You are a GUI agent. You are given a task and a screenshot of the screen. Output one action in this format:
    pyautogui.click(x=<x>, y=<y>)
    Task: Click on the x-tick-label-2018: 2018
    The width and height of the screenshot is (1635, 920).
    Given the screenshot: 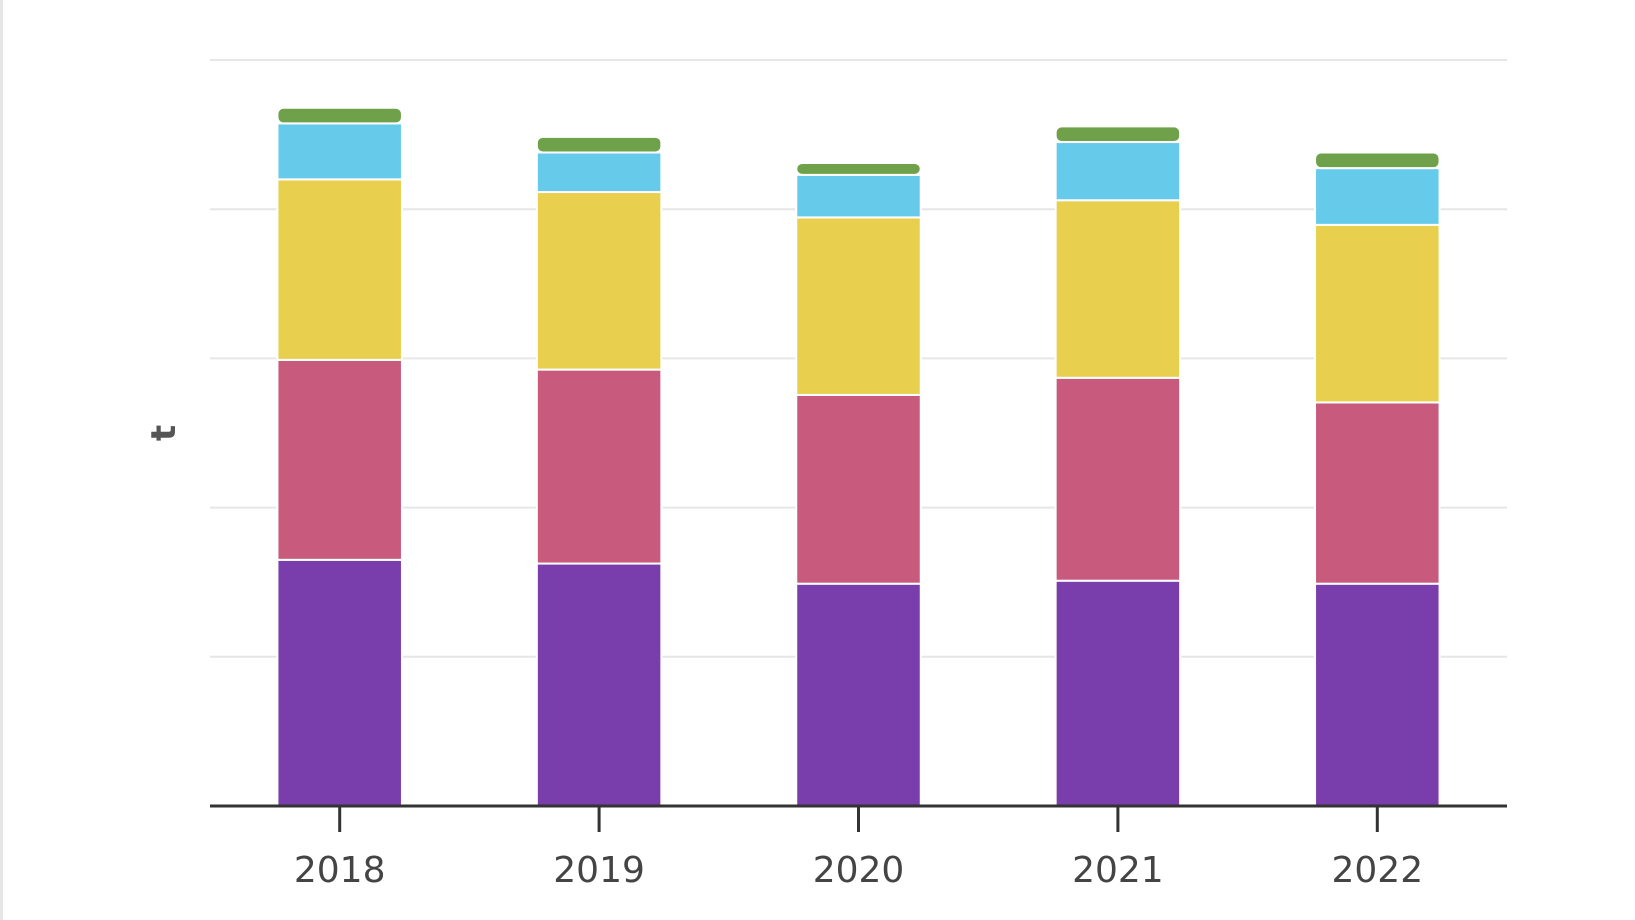 What is the action you would take?
    pyautogui.click(x=340, y=870)
    